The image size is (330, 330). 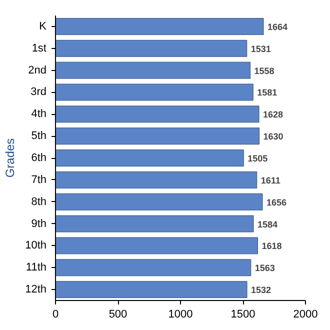 What do you see at coordinates (264, 268) in the screenshot?
I see `data-label: 1563` at bounding box center [264, 268].